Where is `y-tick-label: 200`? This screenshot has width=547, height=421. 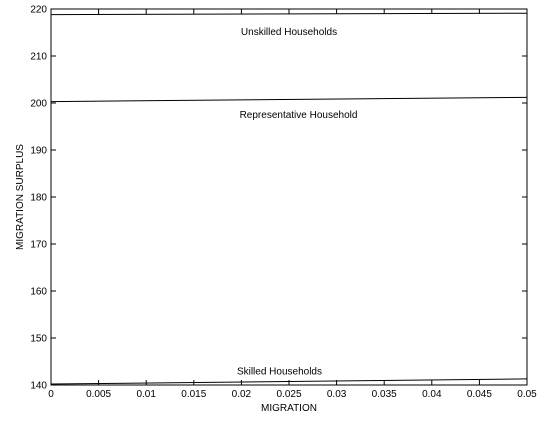 y-tick-label: 200 is located at coordinates (38, 104).